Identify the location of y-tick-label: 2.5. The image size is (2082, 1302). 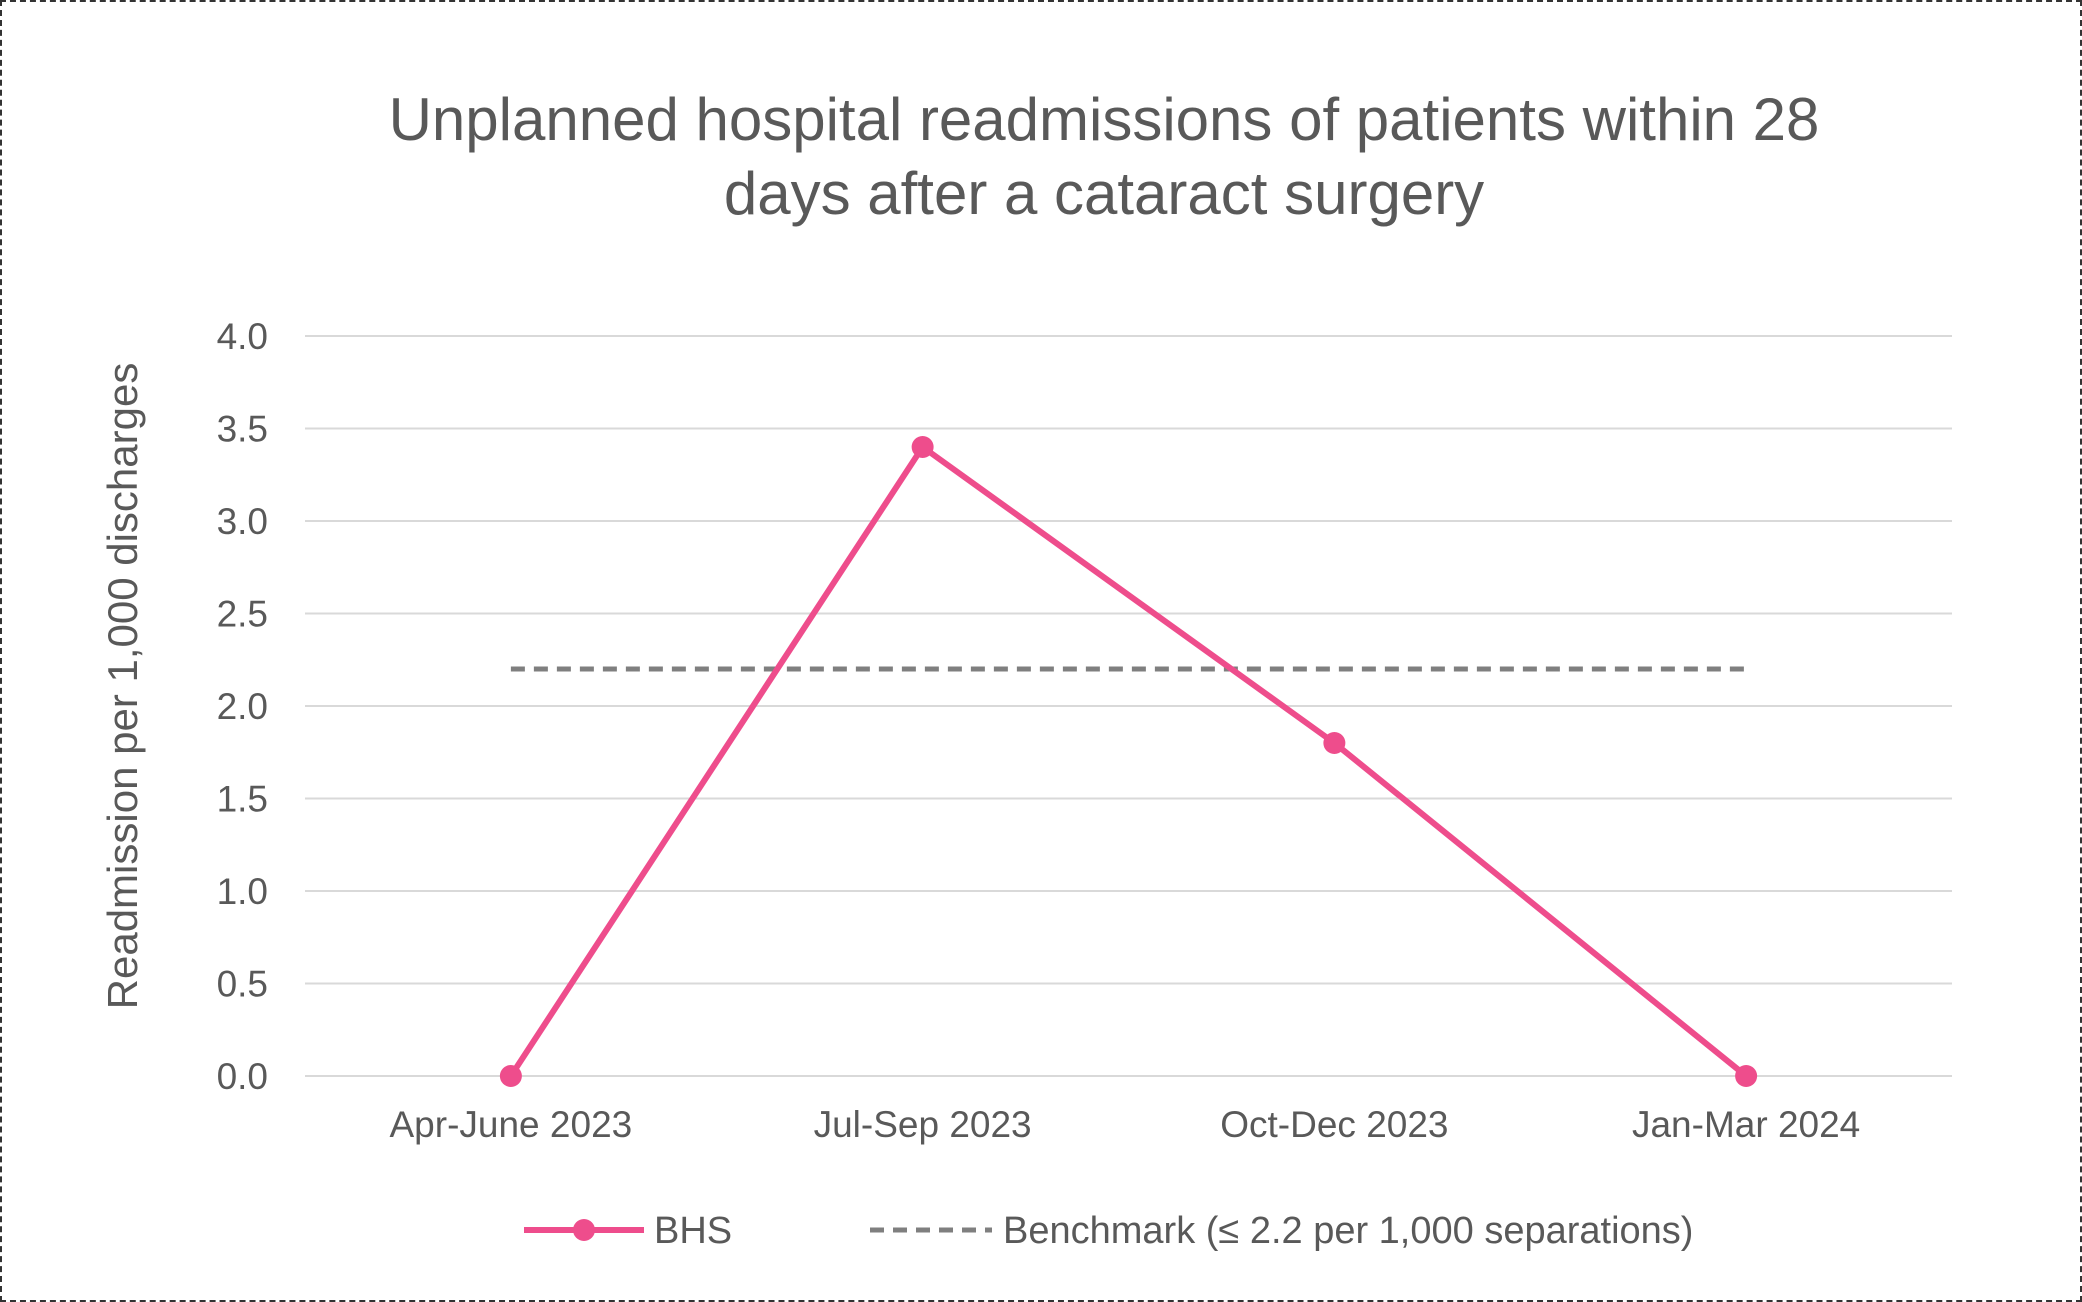
(242, 614).